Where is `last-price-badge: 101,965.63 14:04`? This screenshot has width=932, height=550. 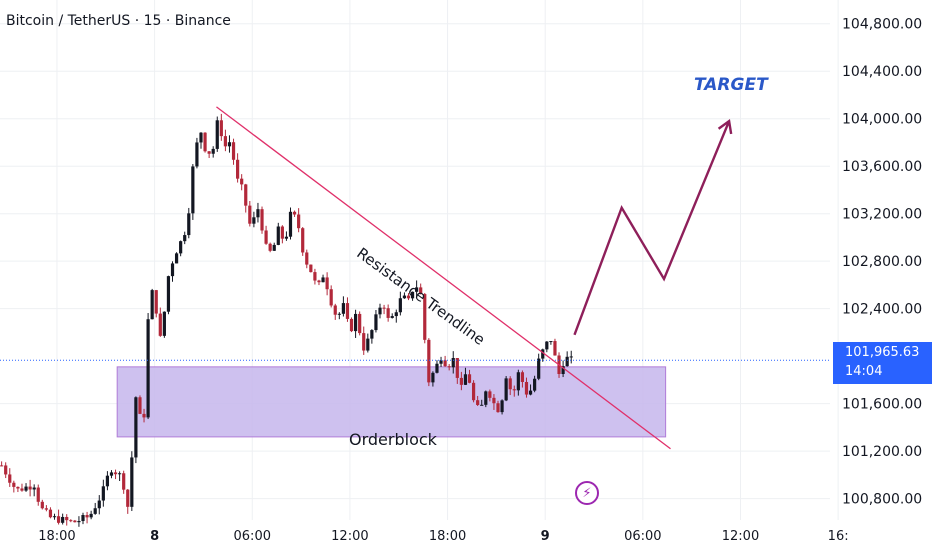
last-price-badge: 101,965.63 14:04 is located at coordinates (882, 363).